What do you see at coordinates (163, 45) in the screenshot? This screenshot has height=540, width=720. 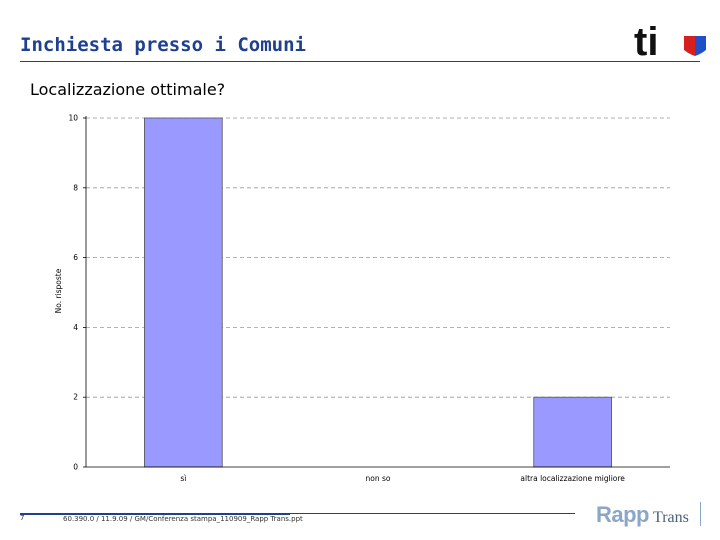 I see `slide-title: Inchiesta presso i Comuni` at bounding box center [163, 45].